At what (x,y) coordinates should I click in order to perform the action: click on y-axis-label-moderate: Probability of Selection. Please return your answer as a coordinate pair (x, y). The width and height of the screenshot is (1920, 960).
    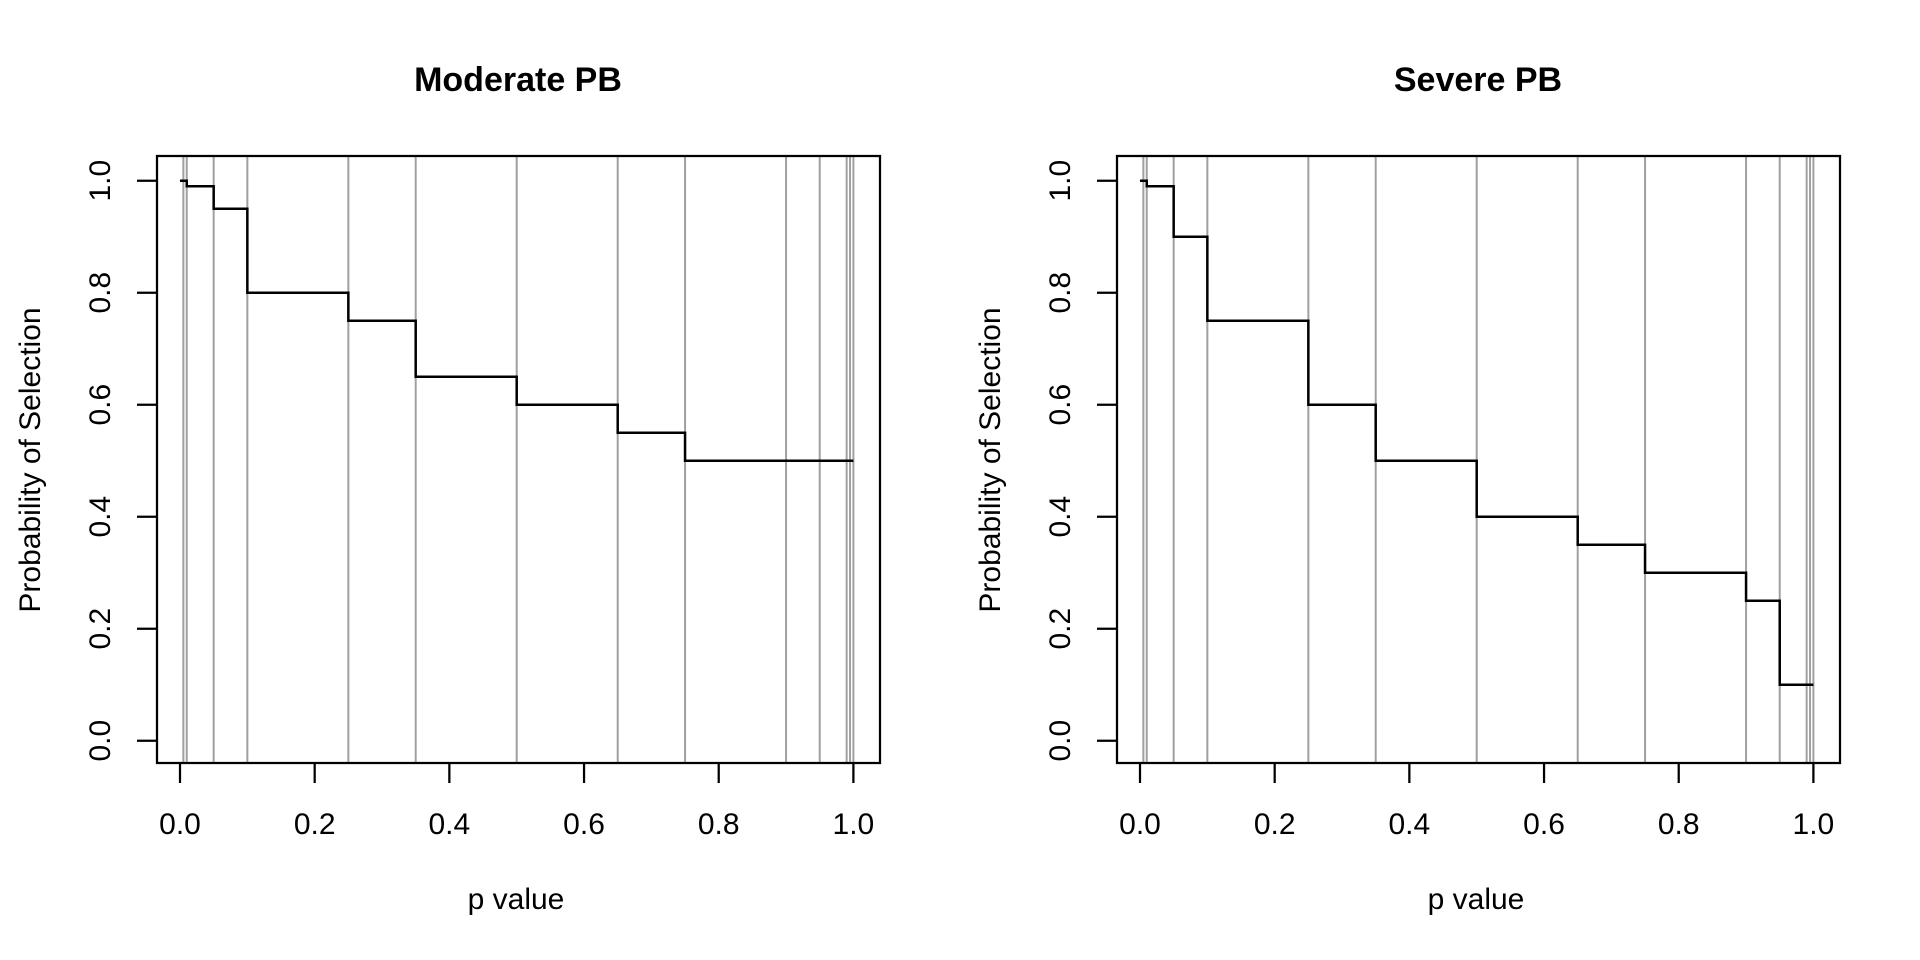
    Looking at the image, I should click on (30, 460).